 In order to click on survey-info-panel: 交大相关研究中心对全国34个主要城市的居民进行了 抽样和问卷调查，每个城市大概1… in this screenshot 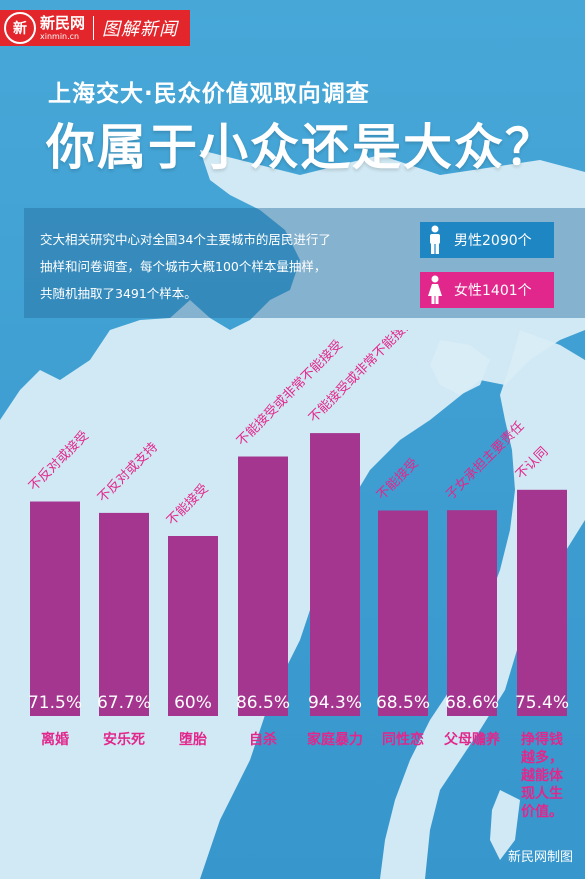, I will do `click(304, 263)`.